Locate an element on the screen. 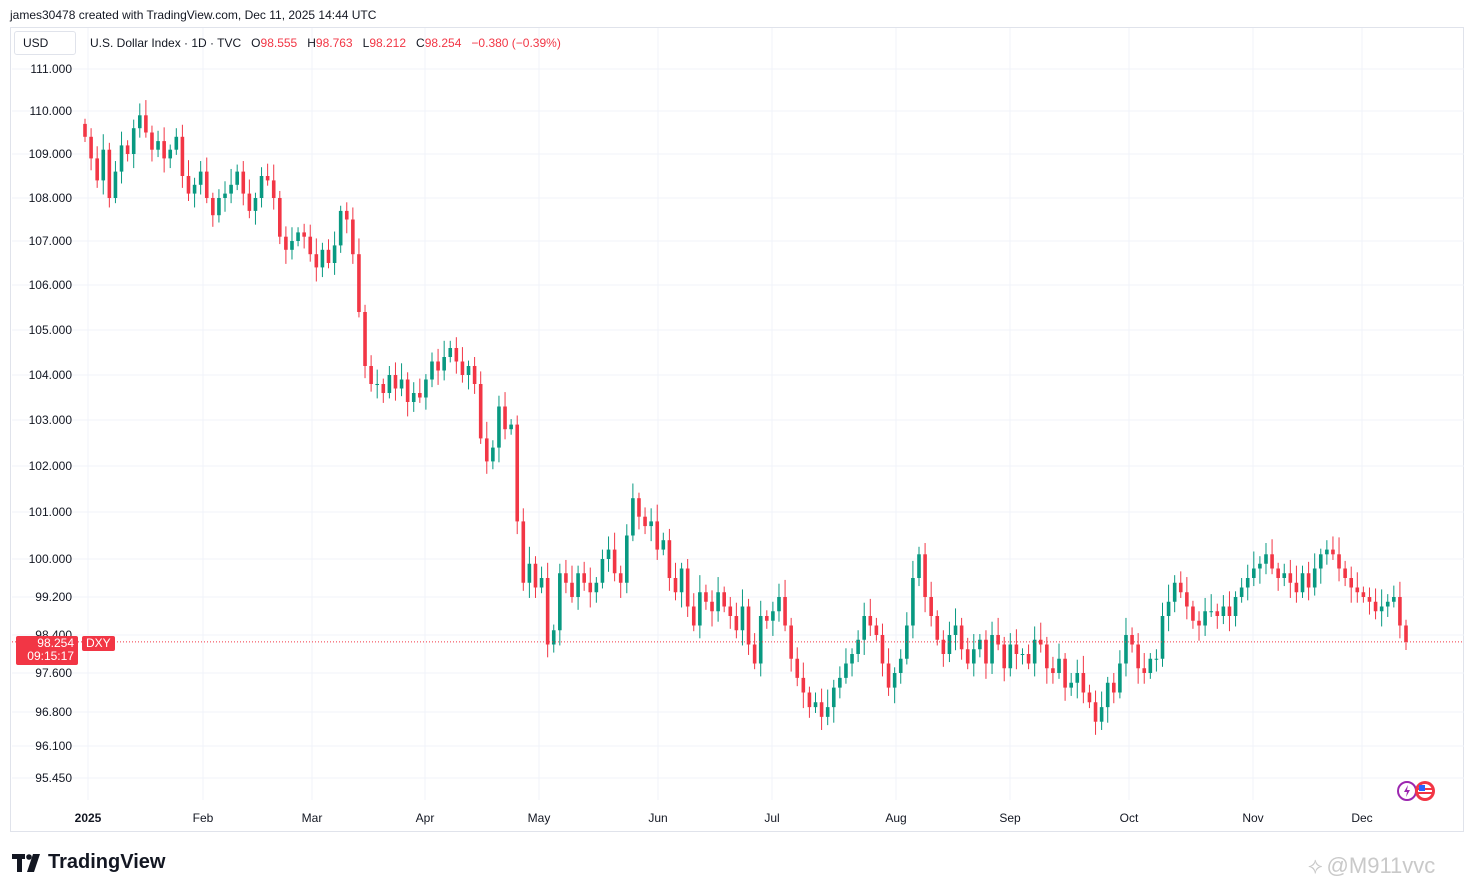 This screenshot has width=1473, height=892. y-tick-label: 95.450 is located at coordinates (53, 778).